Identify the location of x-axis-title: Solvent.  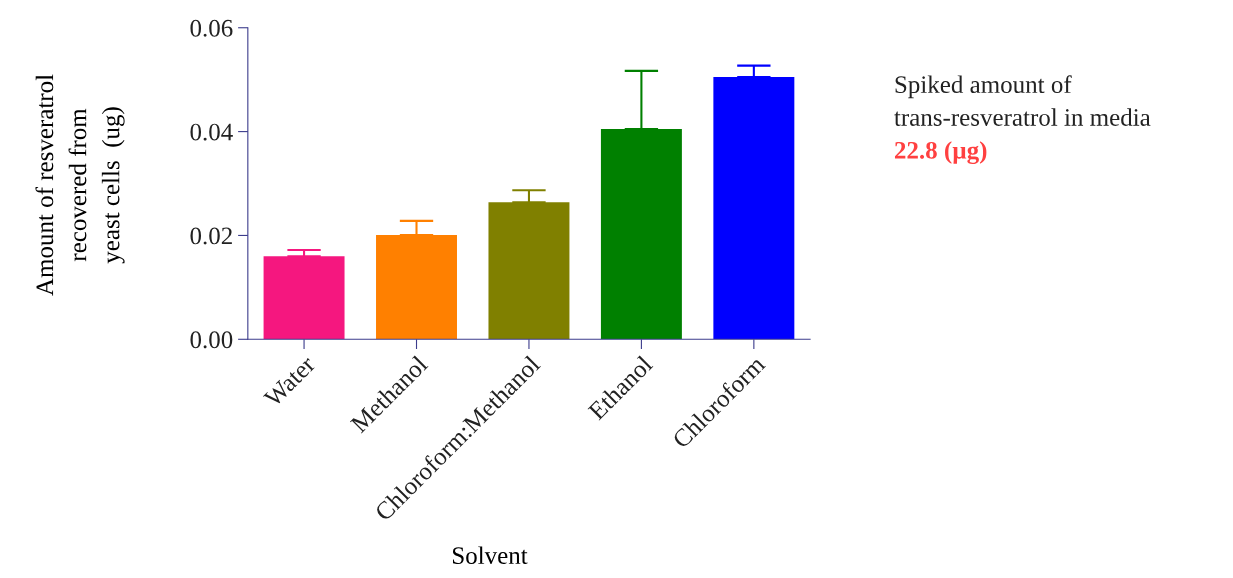
(490, 555).